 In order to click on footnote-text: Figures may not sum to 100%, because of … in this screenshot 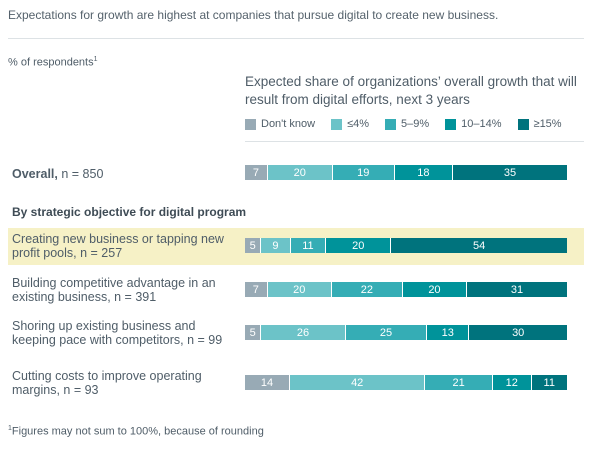, I will do `click(137, 431)`.